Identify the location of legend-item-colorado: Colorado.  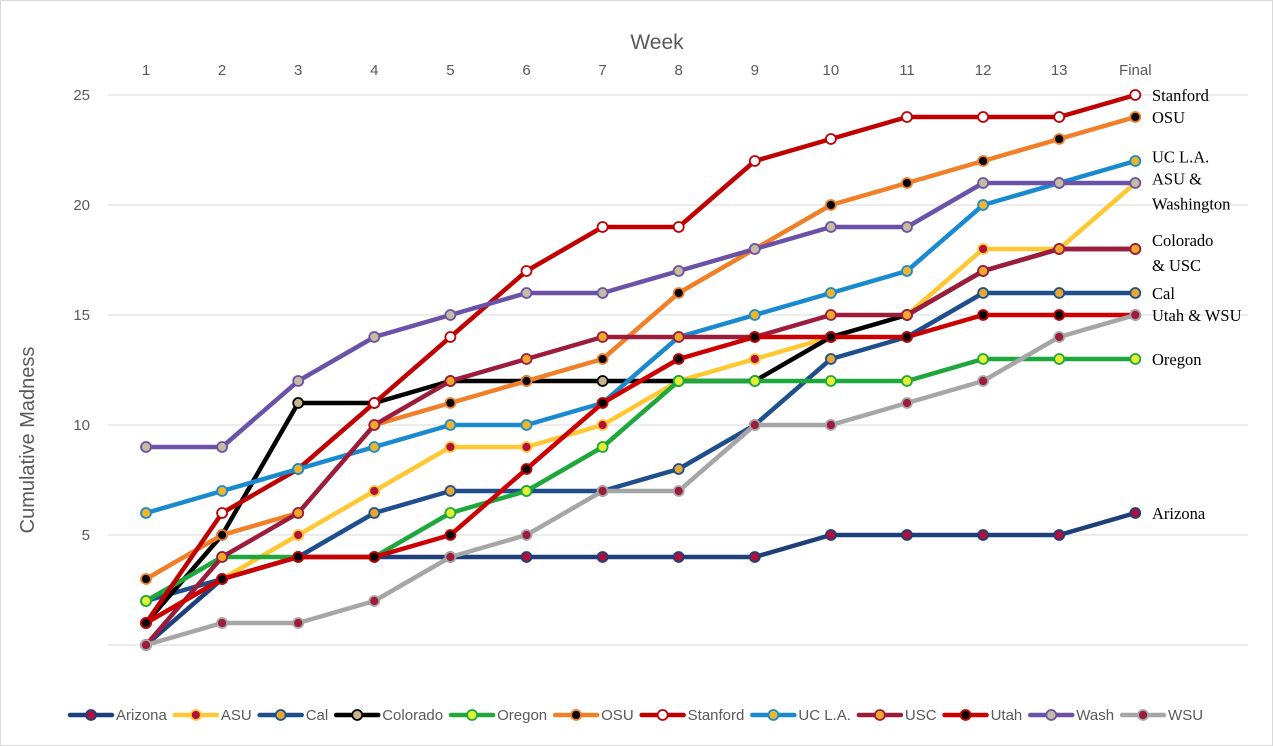
(388, 715).